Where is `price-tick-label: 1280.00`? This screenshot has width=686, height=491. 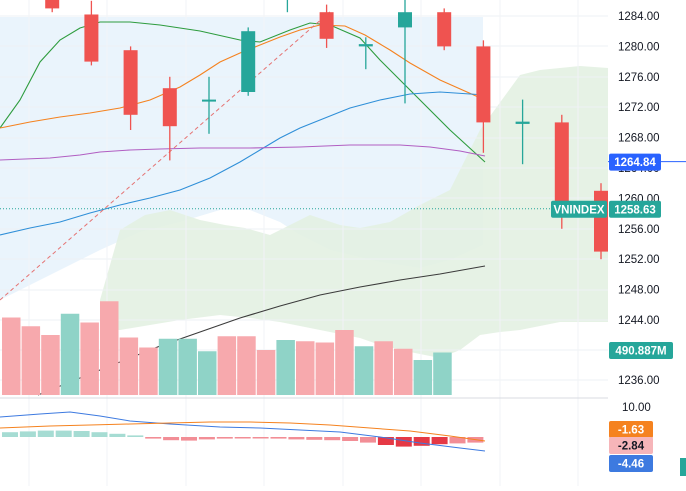 price-tick-label: 1280.00 is located at coordinates (639, 47).